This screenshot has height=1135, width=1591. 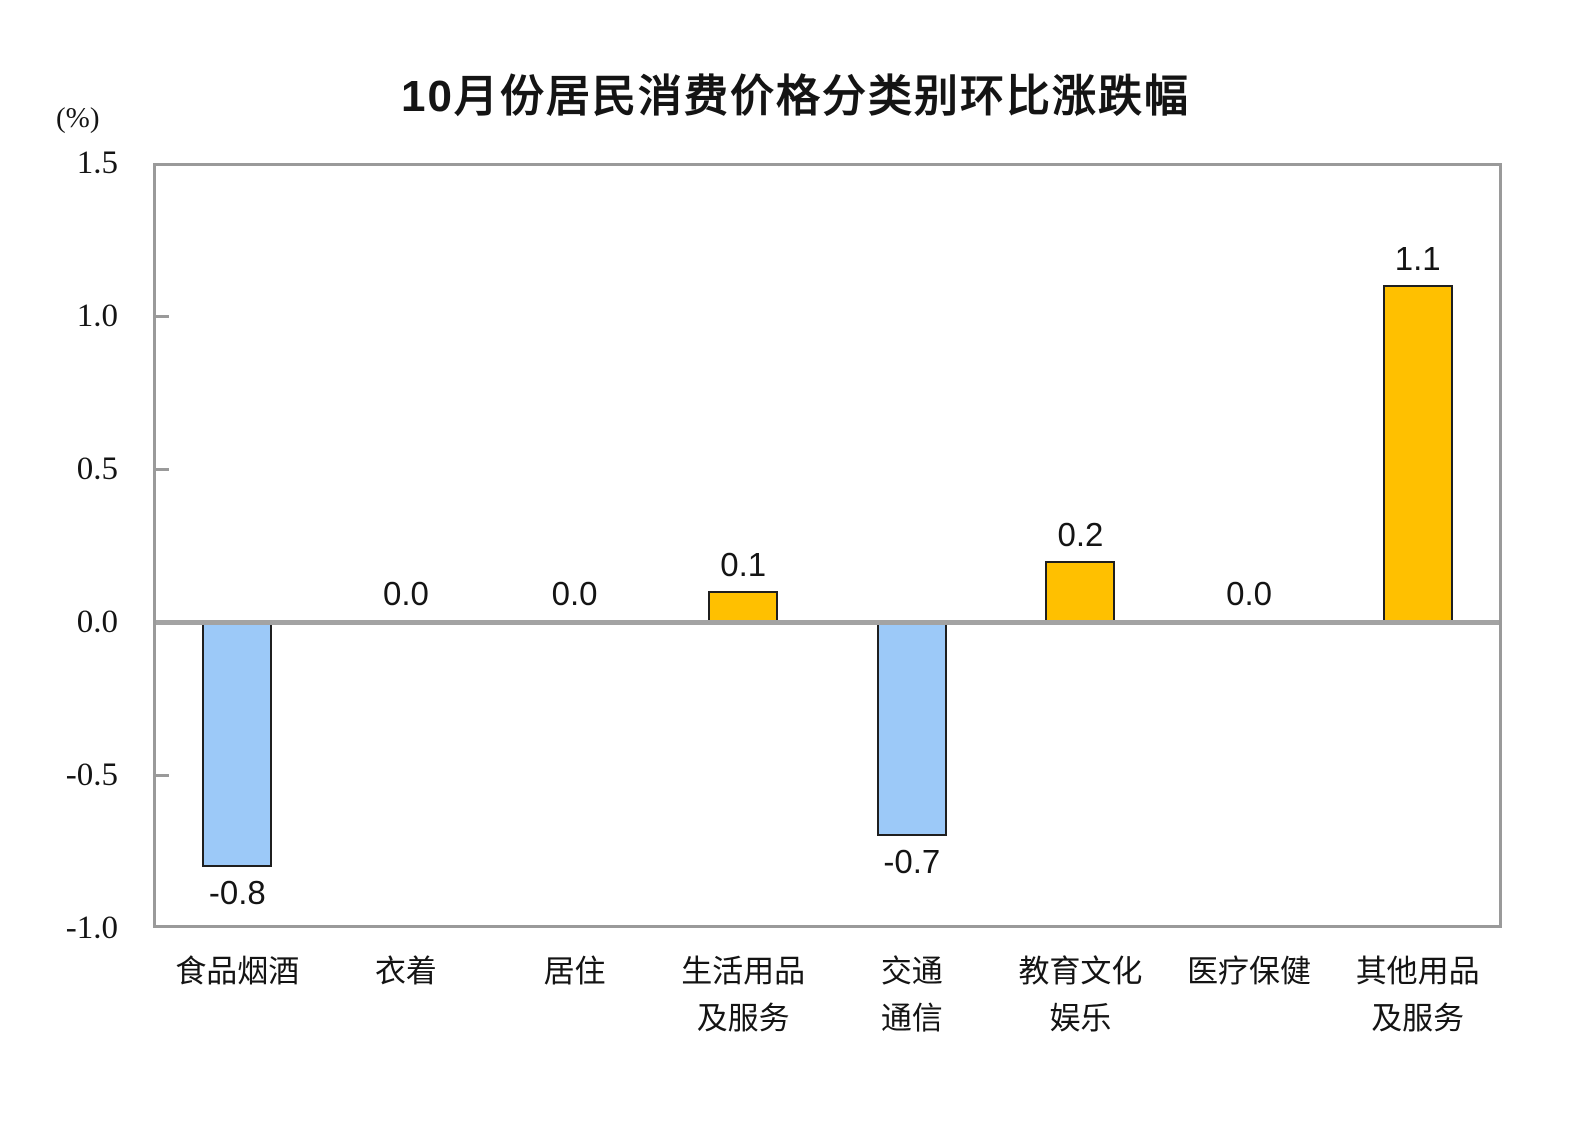 What do you see at coordinates (743, 995) in the screenshot?
I see `x-category-label: 生活用品 及服务` at bounding box center [743, 995].